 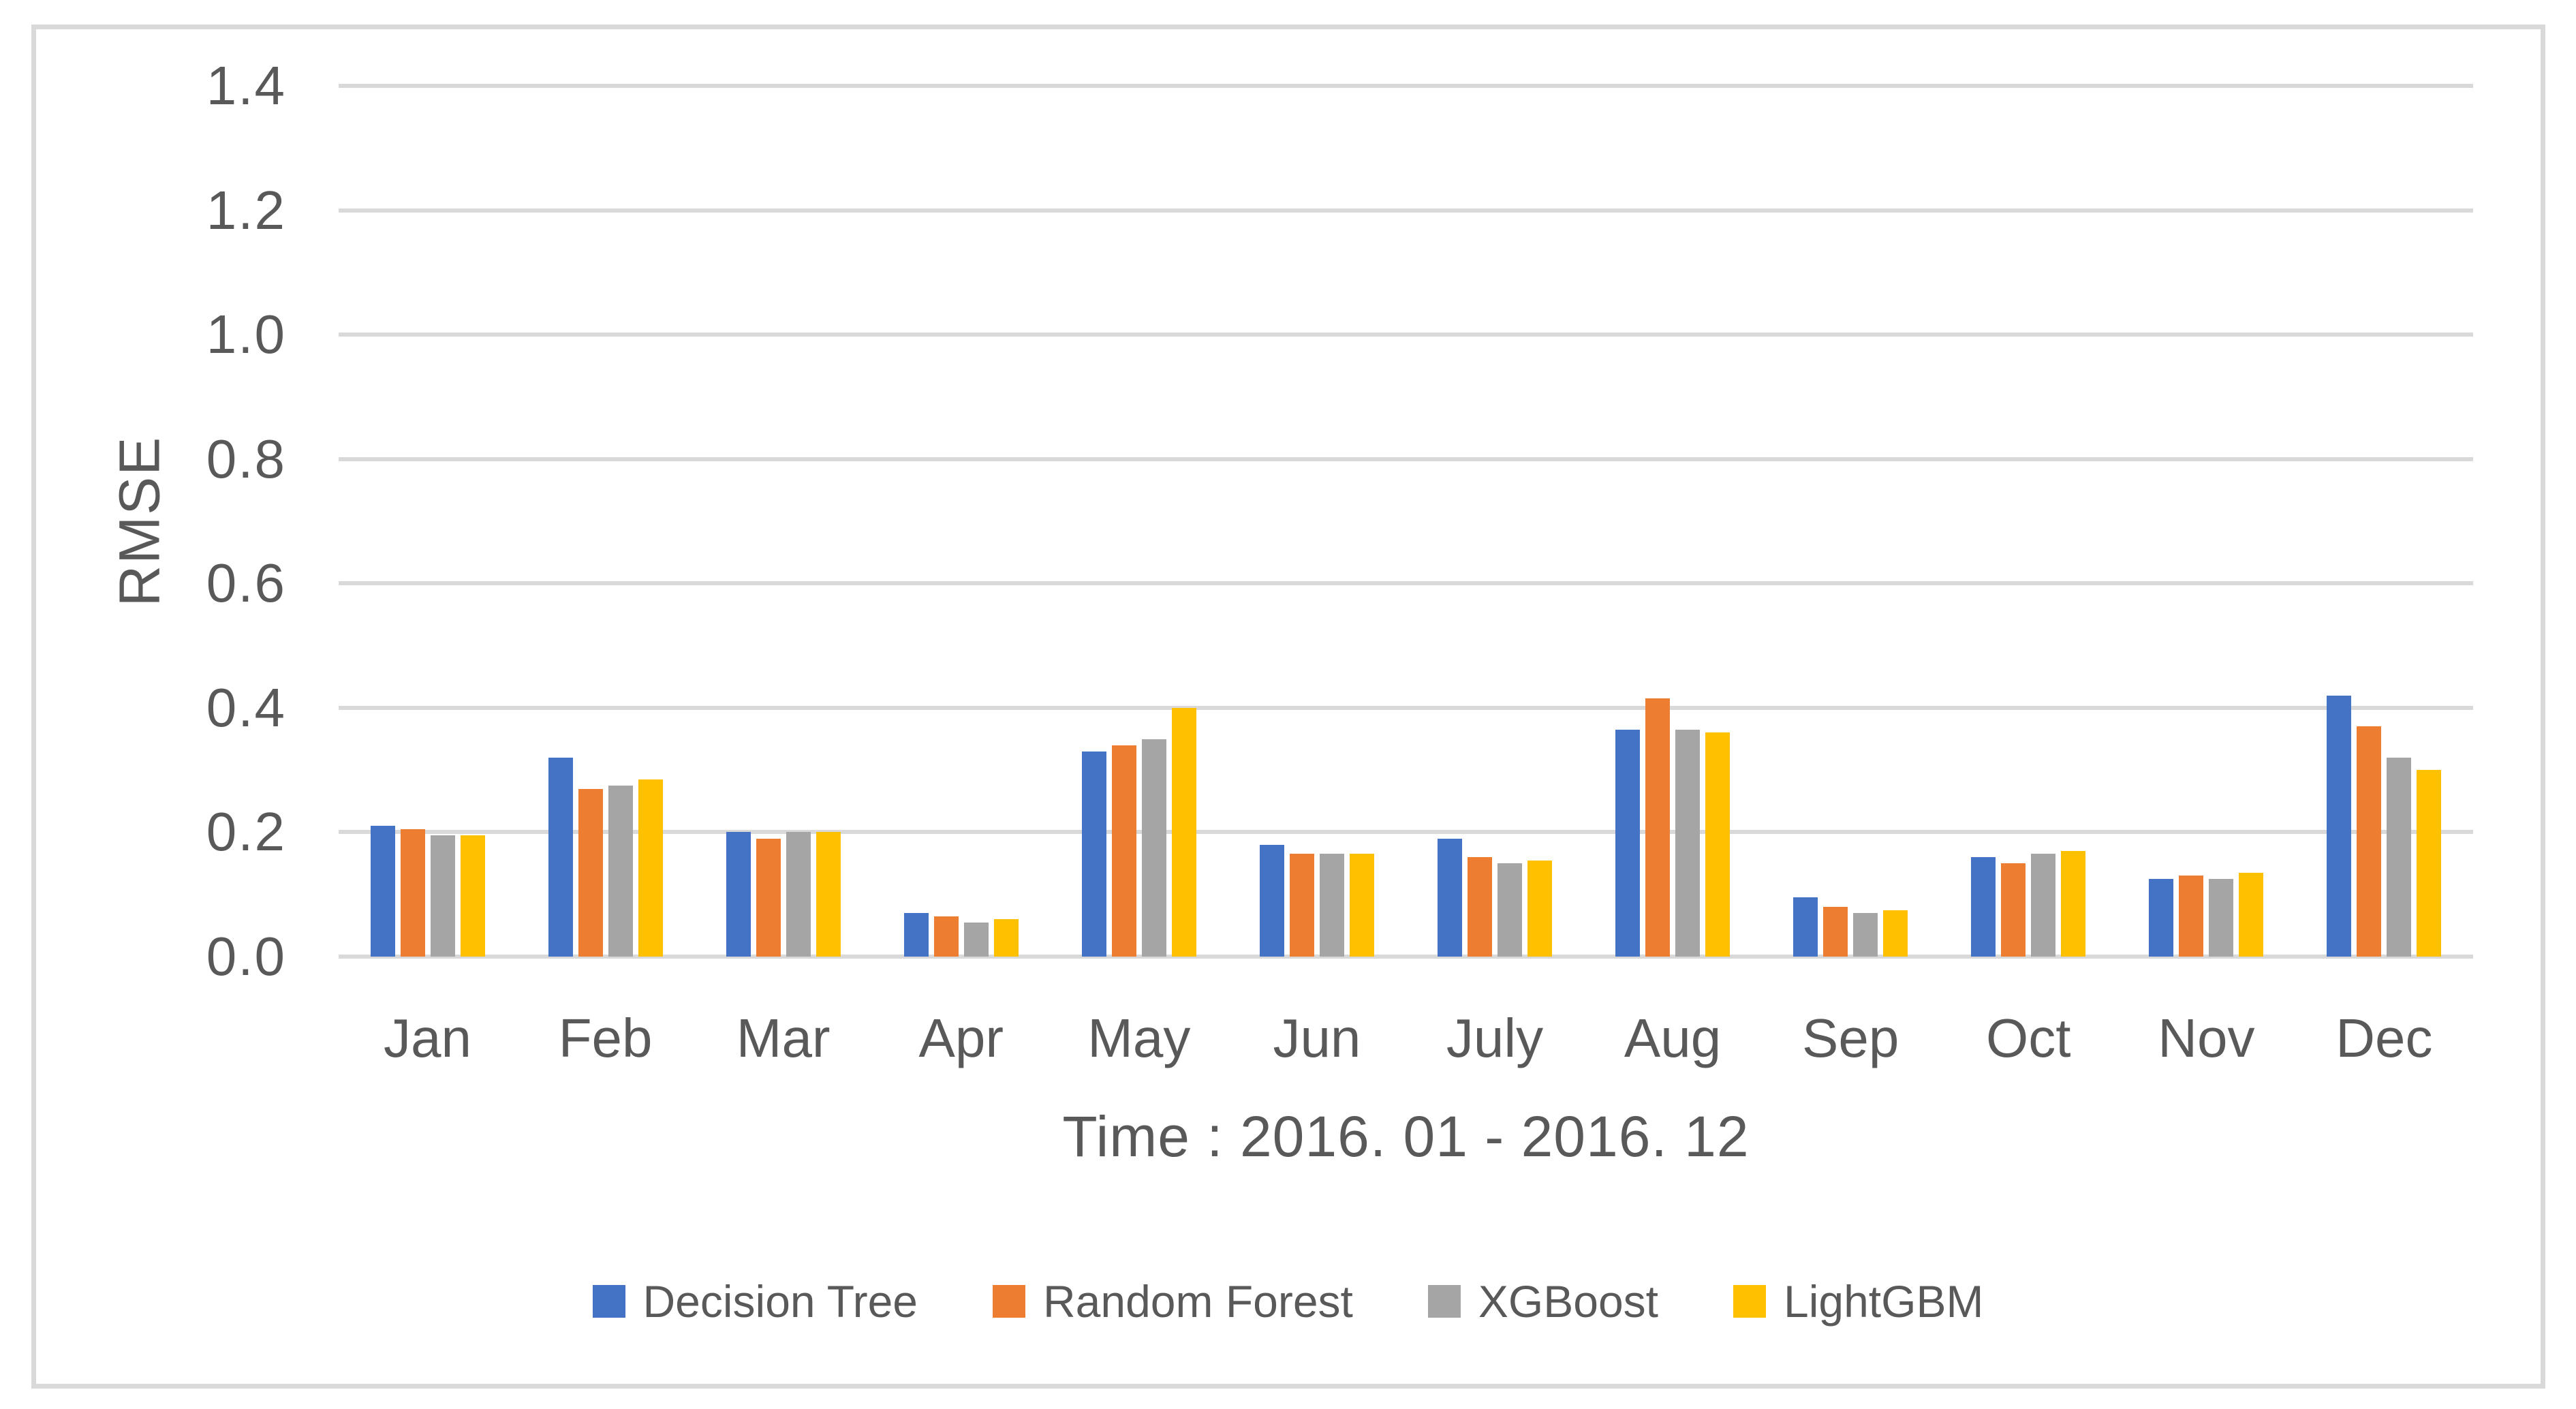 What do you see at coordinates (246, 210) in the screenshot?
I see `y-tick-label-1.2: 1.2` at bounding box center [246, 210].